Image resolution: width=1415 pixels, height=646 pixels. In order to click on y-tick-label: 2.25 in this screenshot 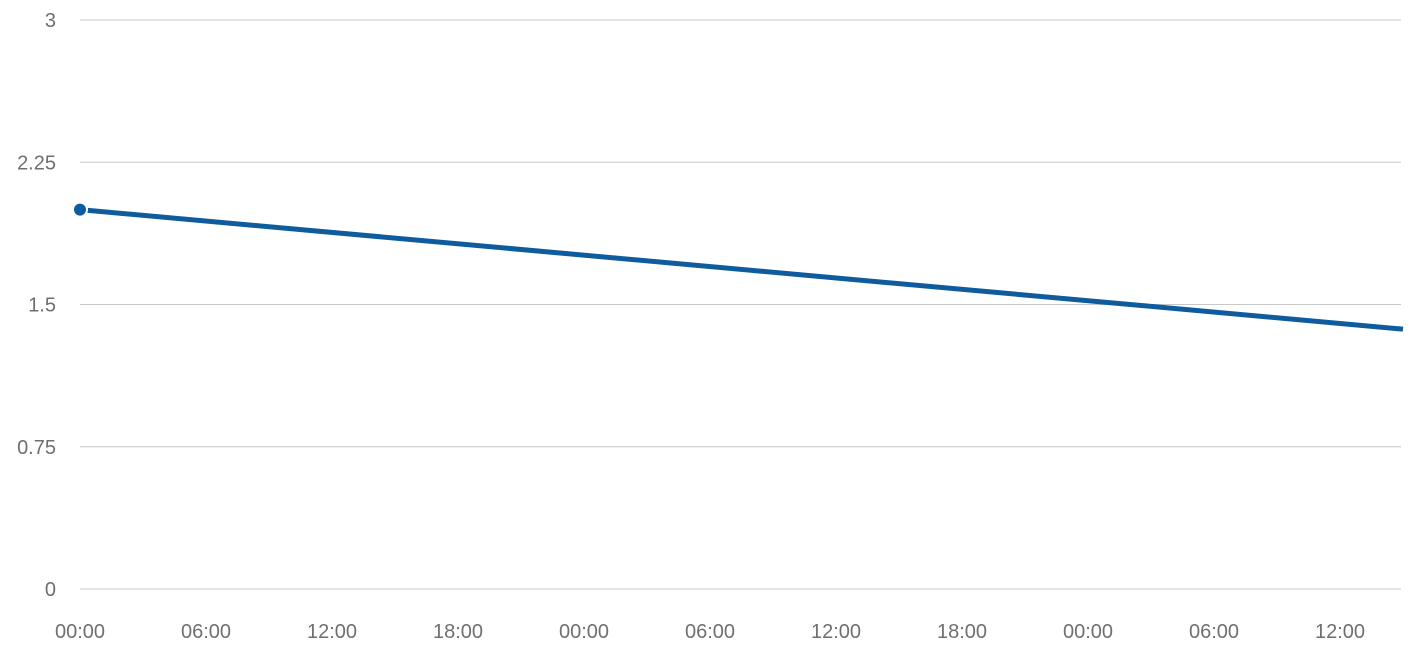, I will do `click(36, 163)`.